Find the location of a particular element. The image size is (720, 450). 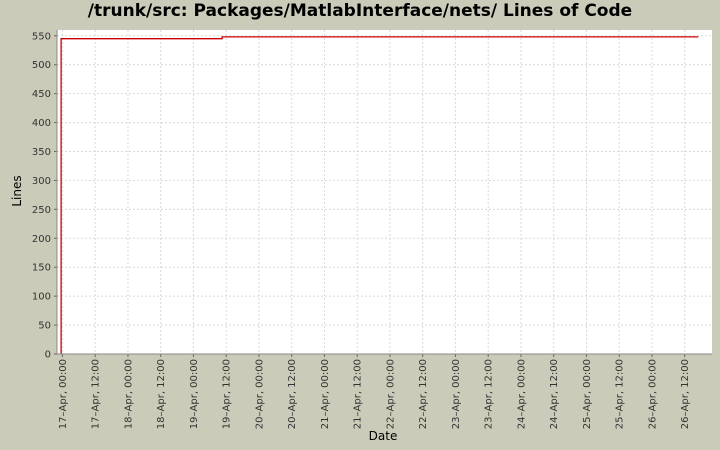

y-tick-label: 450 is located at coordinates (41, 94).